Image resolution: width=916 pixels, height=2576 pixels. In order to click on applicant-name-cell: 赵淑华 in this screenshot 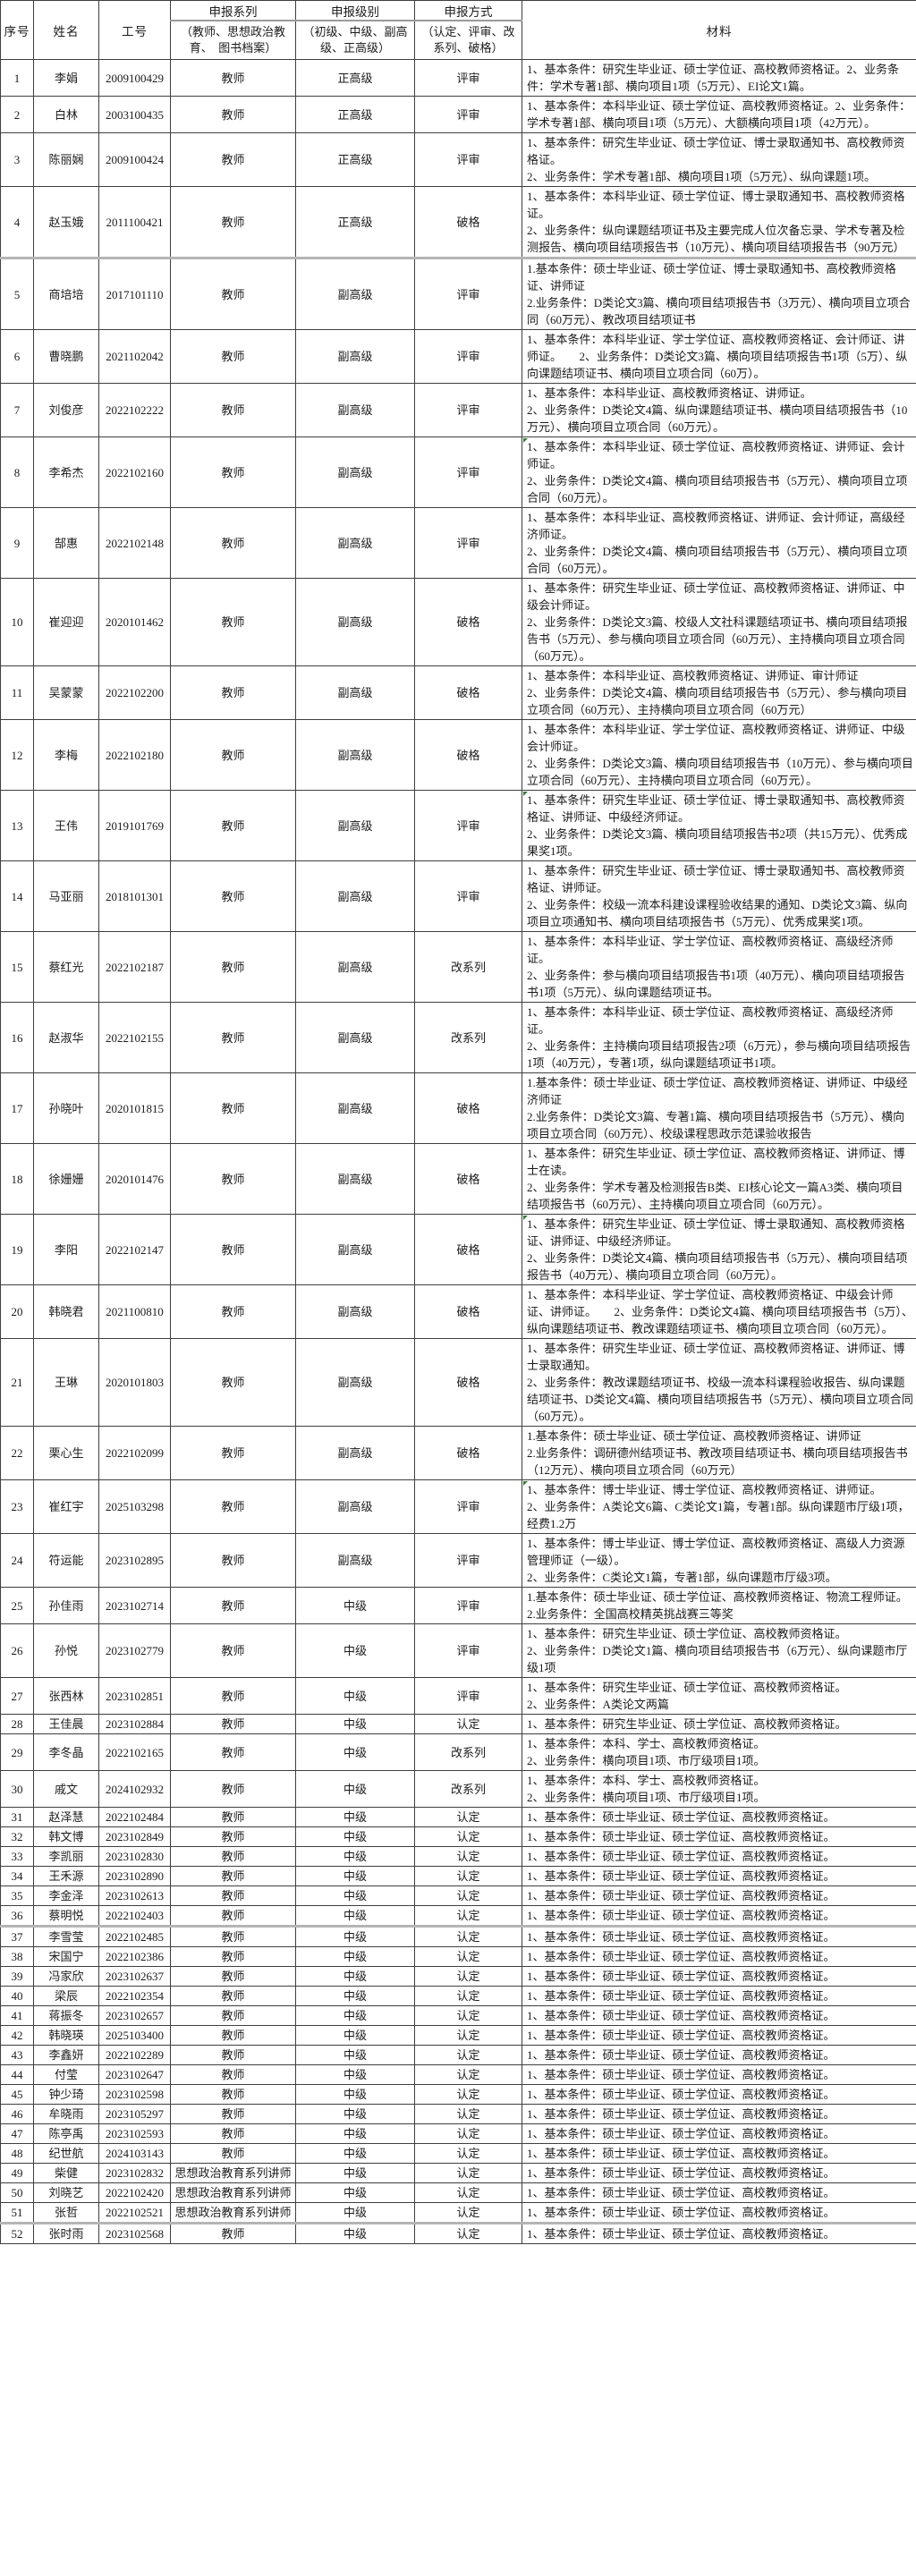, I will do `click(66, 1037)`.